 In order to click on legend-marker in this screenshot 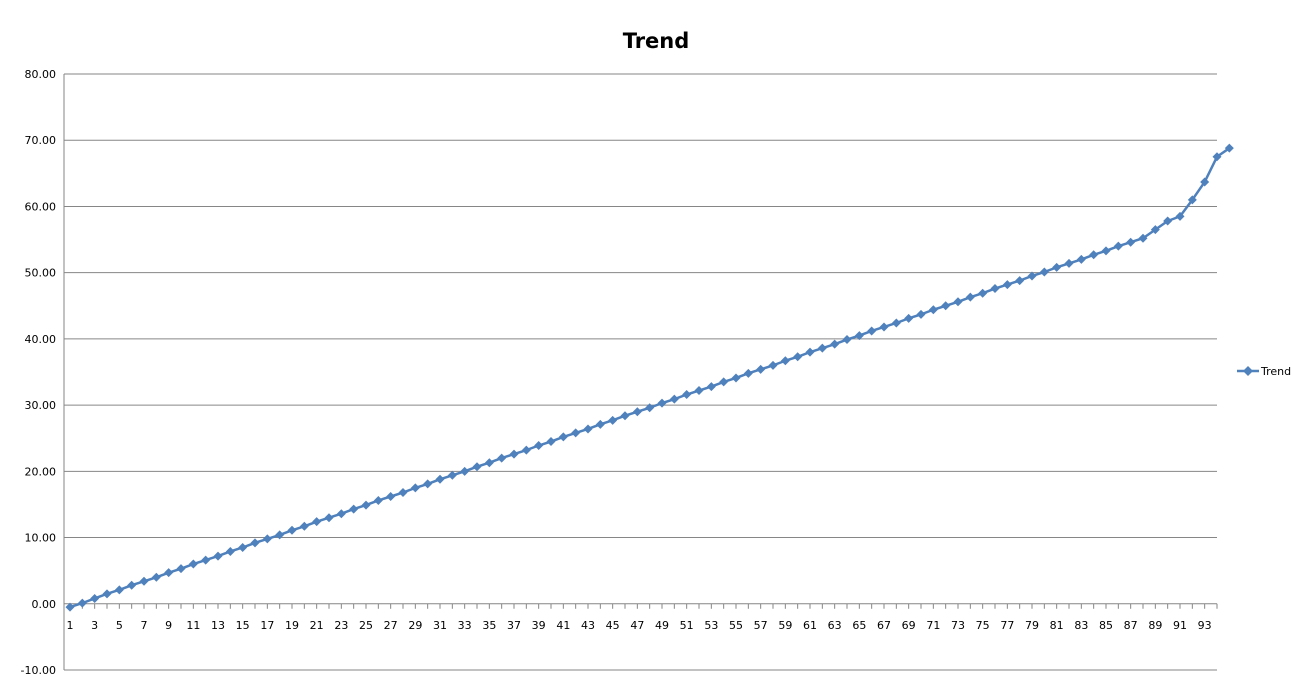, I will do `click(1248, 371)`.